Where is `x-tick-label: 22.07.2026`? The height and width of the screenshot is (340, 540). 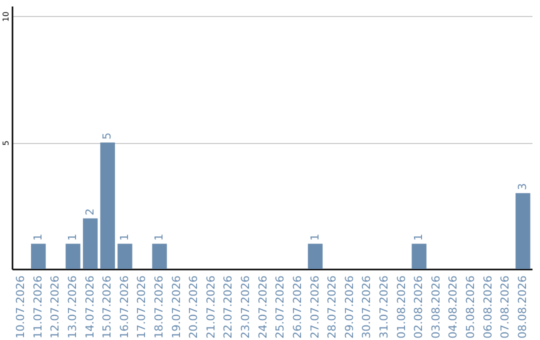 x-tick-label: 22.07.2026 is located at coordinates (228, 307).